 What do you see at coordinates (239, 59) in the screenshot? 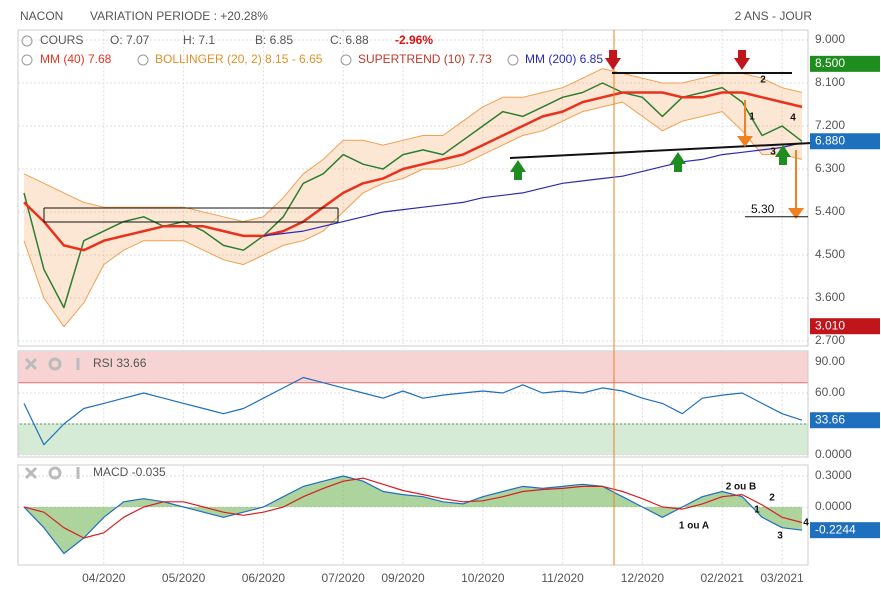
I see `legend-bollinger: BOLLINGER (20, 2) 8.15 - 6.65` at bounding box center [239, 59].